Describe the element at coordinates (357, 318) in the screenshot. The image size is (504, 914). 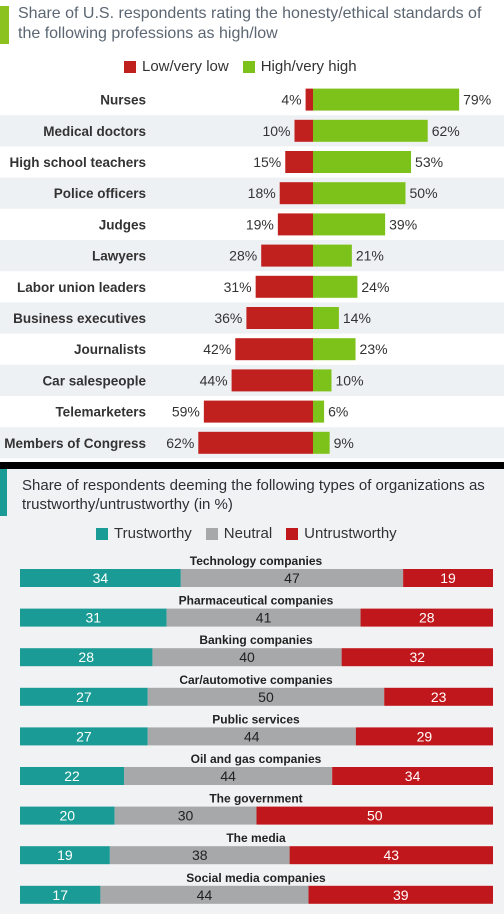
I see `value-label-high: 14%` at that location.